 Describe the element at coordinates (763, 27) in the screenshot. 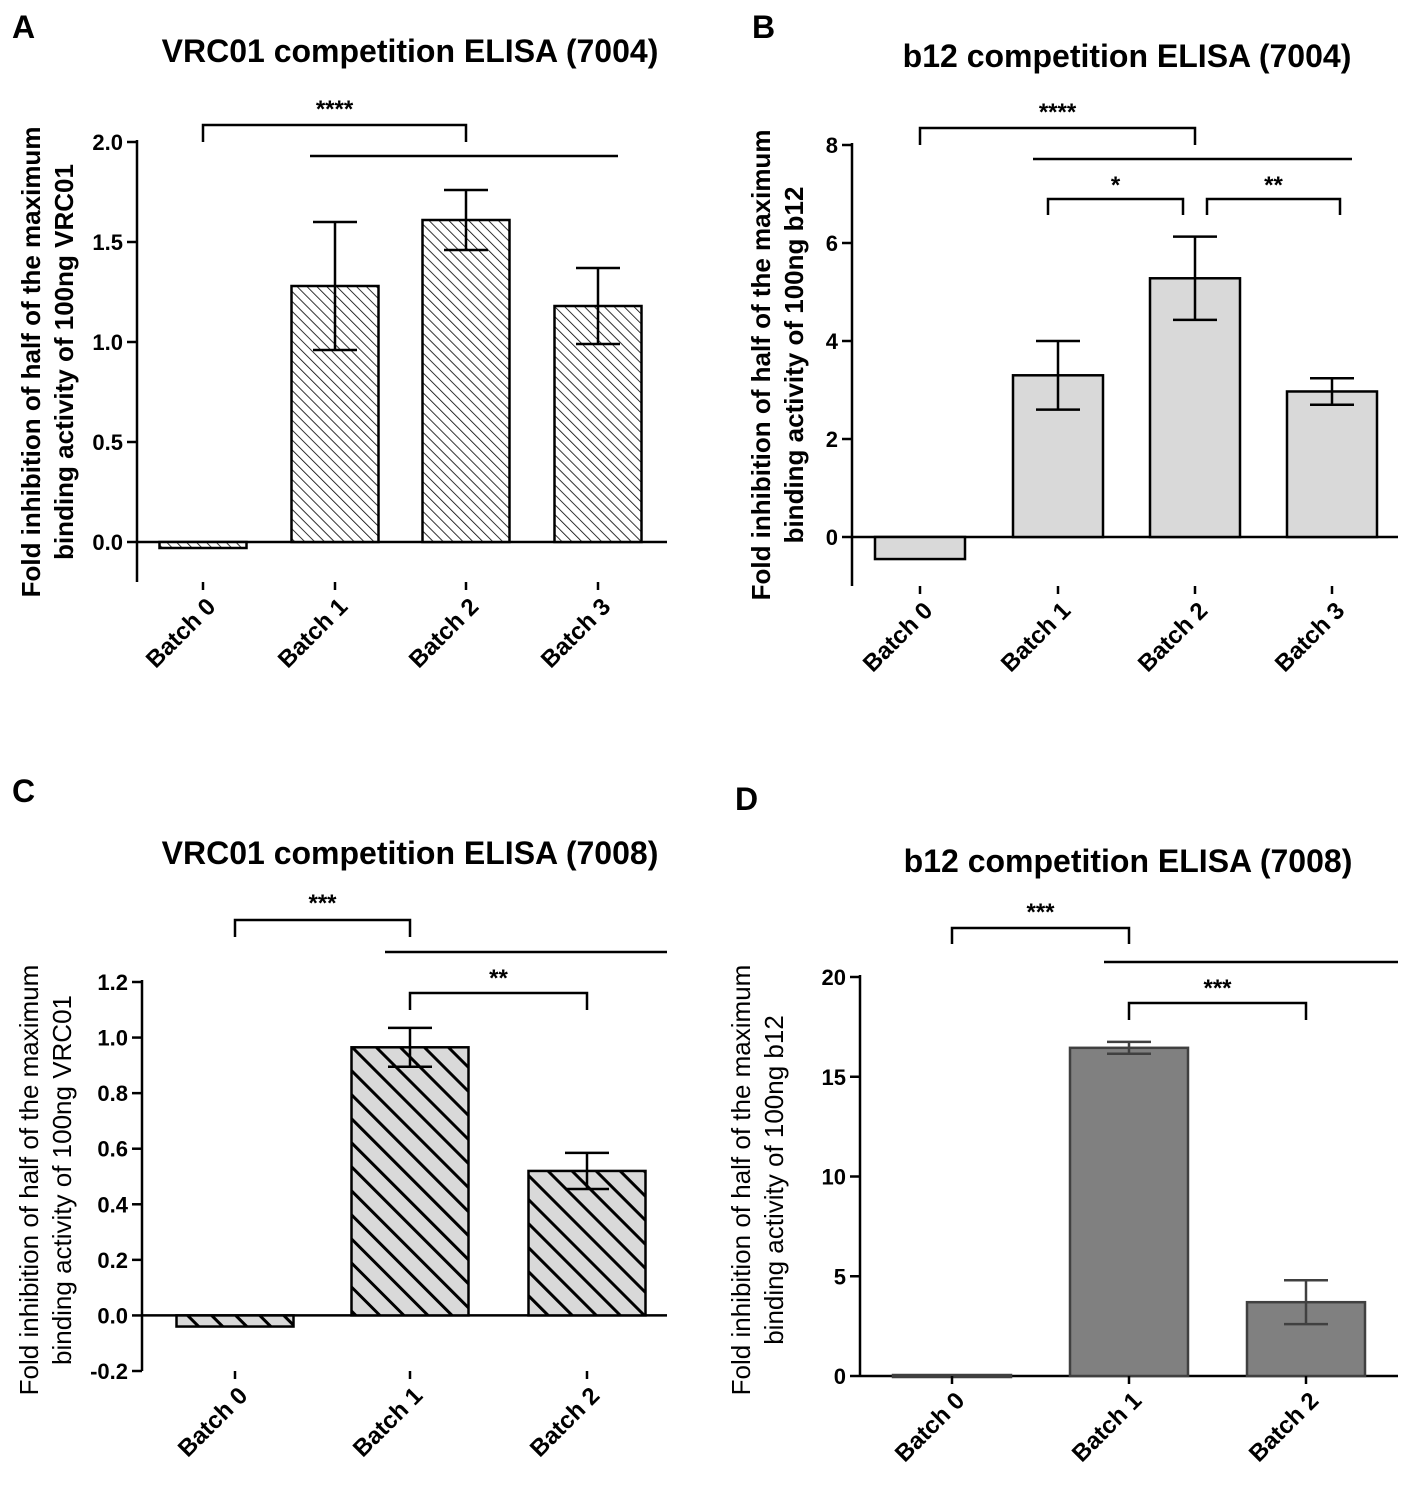

I see `panel-b-label: B` at that location.